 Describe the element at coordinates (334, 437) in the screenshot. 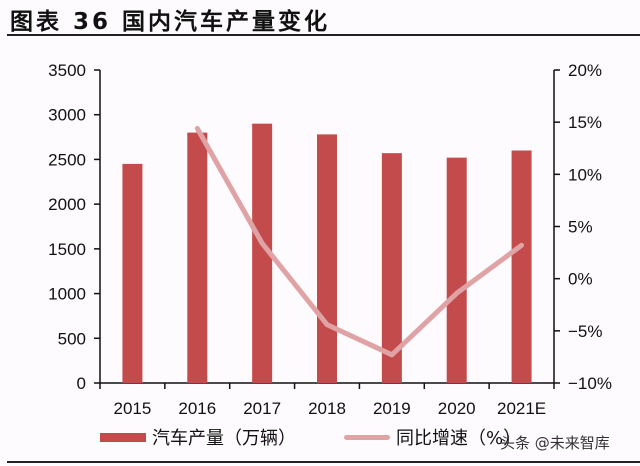

I see `legend: 汽车产量（万辆） 同比增速（%）` at that location.